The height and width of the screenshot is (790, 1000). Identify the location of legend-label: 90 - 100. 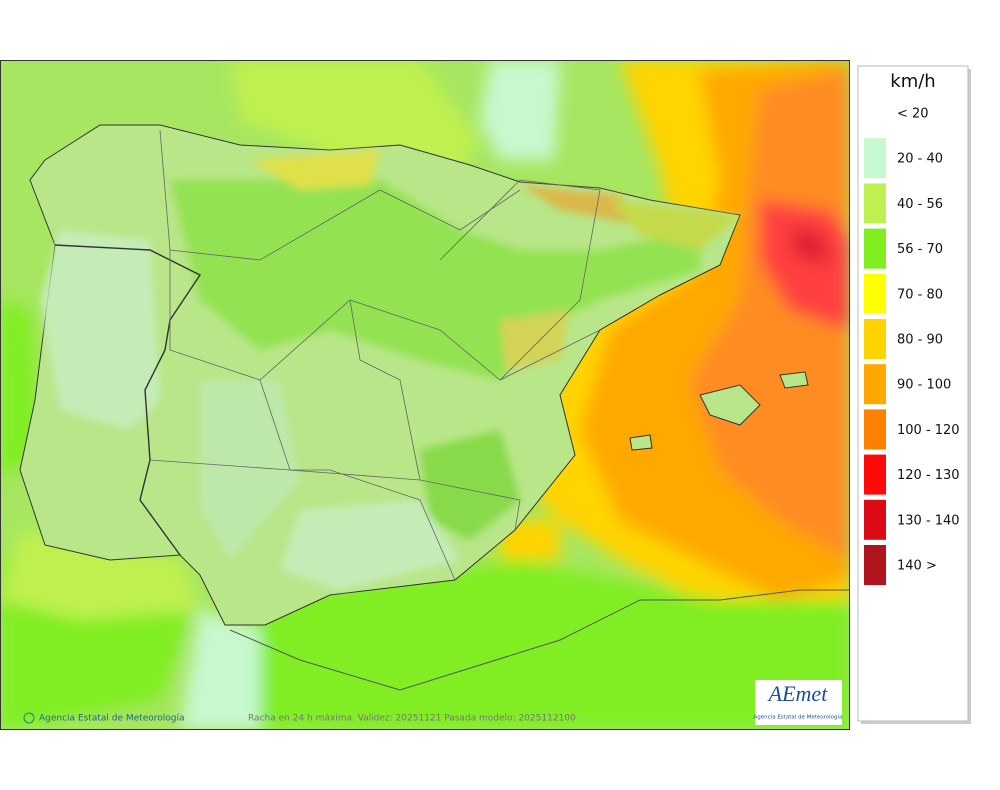
(924, 385).